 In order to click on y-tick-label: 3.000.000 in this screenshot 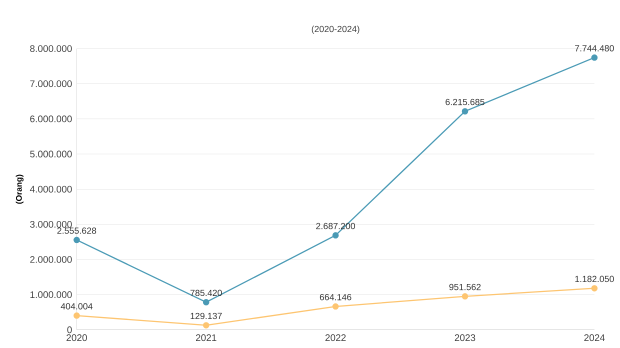, I will do `click(51, 224)`.